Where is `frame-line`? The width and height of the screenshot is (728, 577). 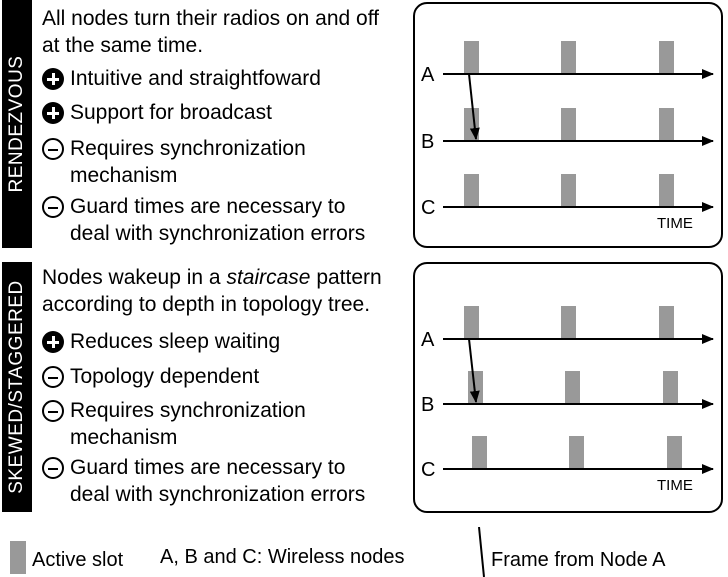
frame-line is located at coordinates (481, 552).